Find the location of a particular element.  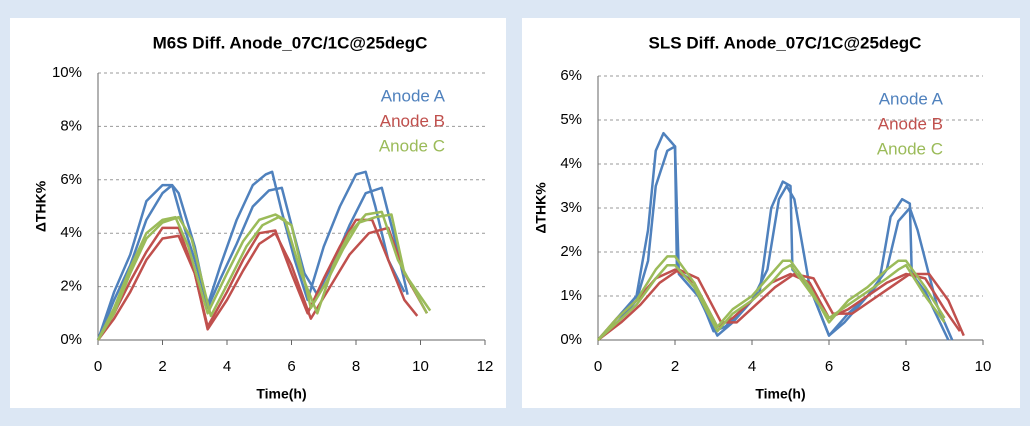

y-tick-label: 10% is located at coordinates (67, 72).